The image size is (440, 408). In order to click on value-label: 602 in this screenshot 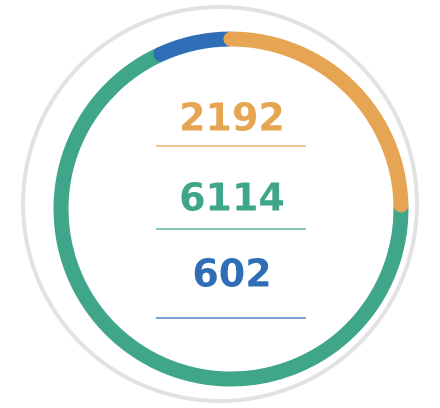, I will do `click(231, 274)`.